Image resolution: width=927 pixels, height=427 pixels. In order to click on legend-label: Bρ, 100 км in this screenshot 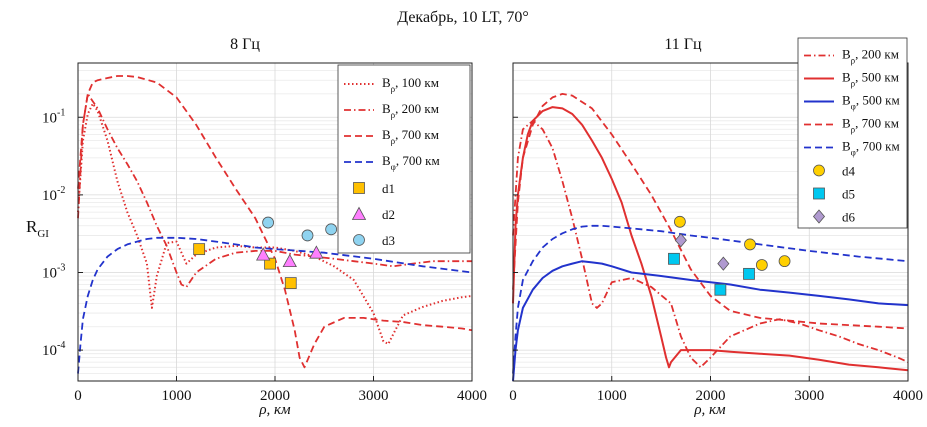, I will do `click(410, 84)`.